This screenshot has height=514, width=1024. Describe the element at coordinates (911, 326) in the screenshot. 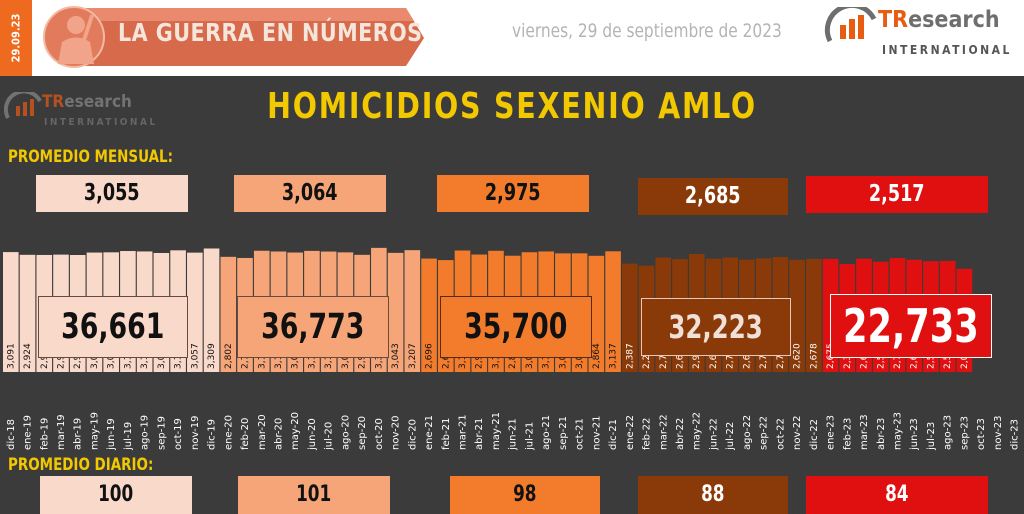

I see `total-box-2023: 22,733` at that location.